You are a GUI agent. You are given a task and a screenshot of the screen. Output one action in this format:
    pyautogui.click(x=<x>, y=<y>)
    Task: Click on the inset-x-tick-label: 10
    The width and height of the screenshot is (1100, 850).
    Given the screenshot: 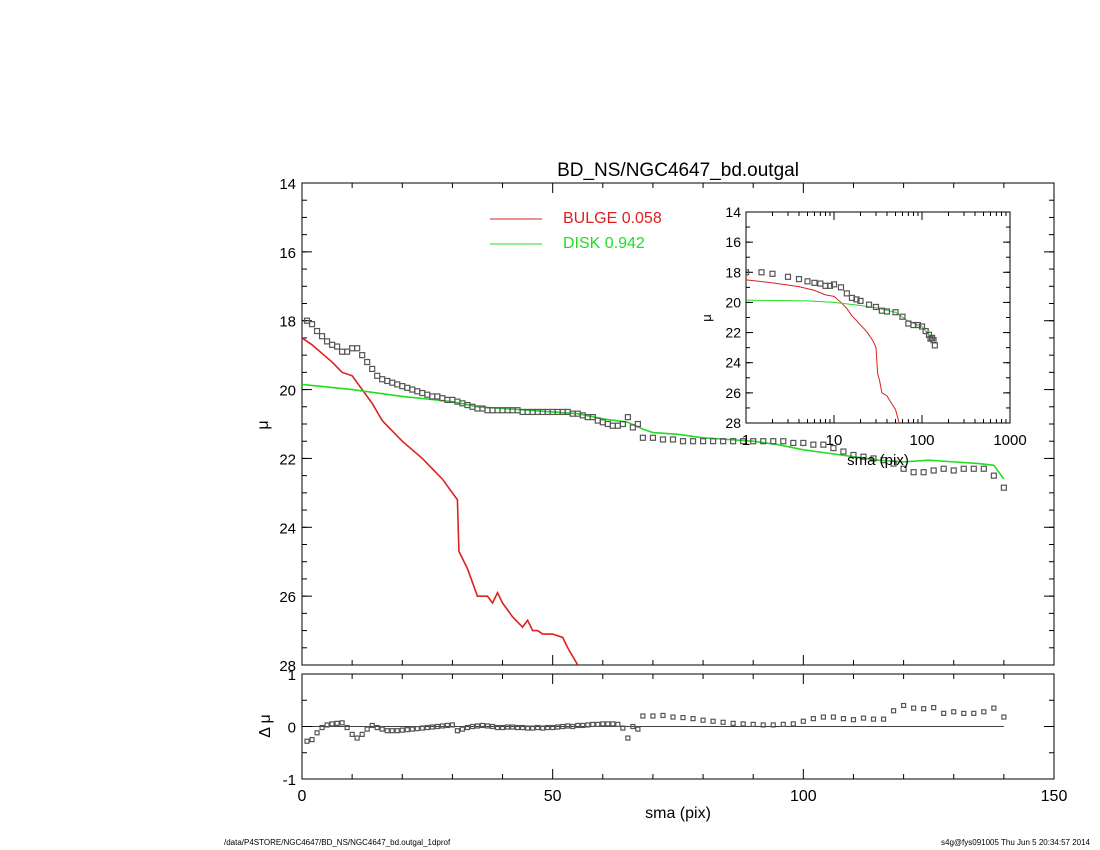 What is the action you would take?
    pyautogui.click(x=834, y=440)
    